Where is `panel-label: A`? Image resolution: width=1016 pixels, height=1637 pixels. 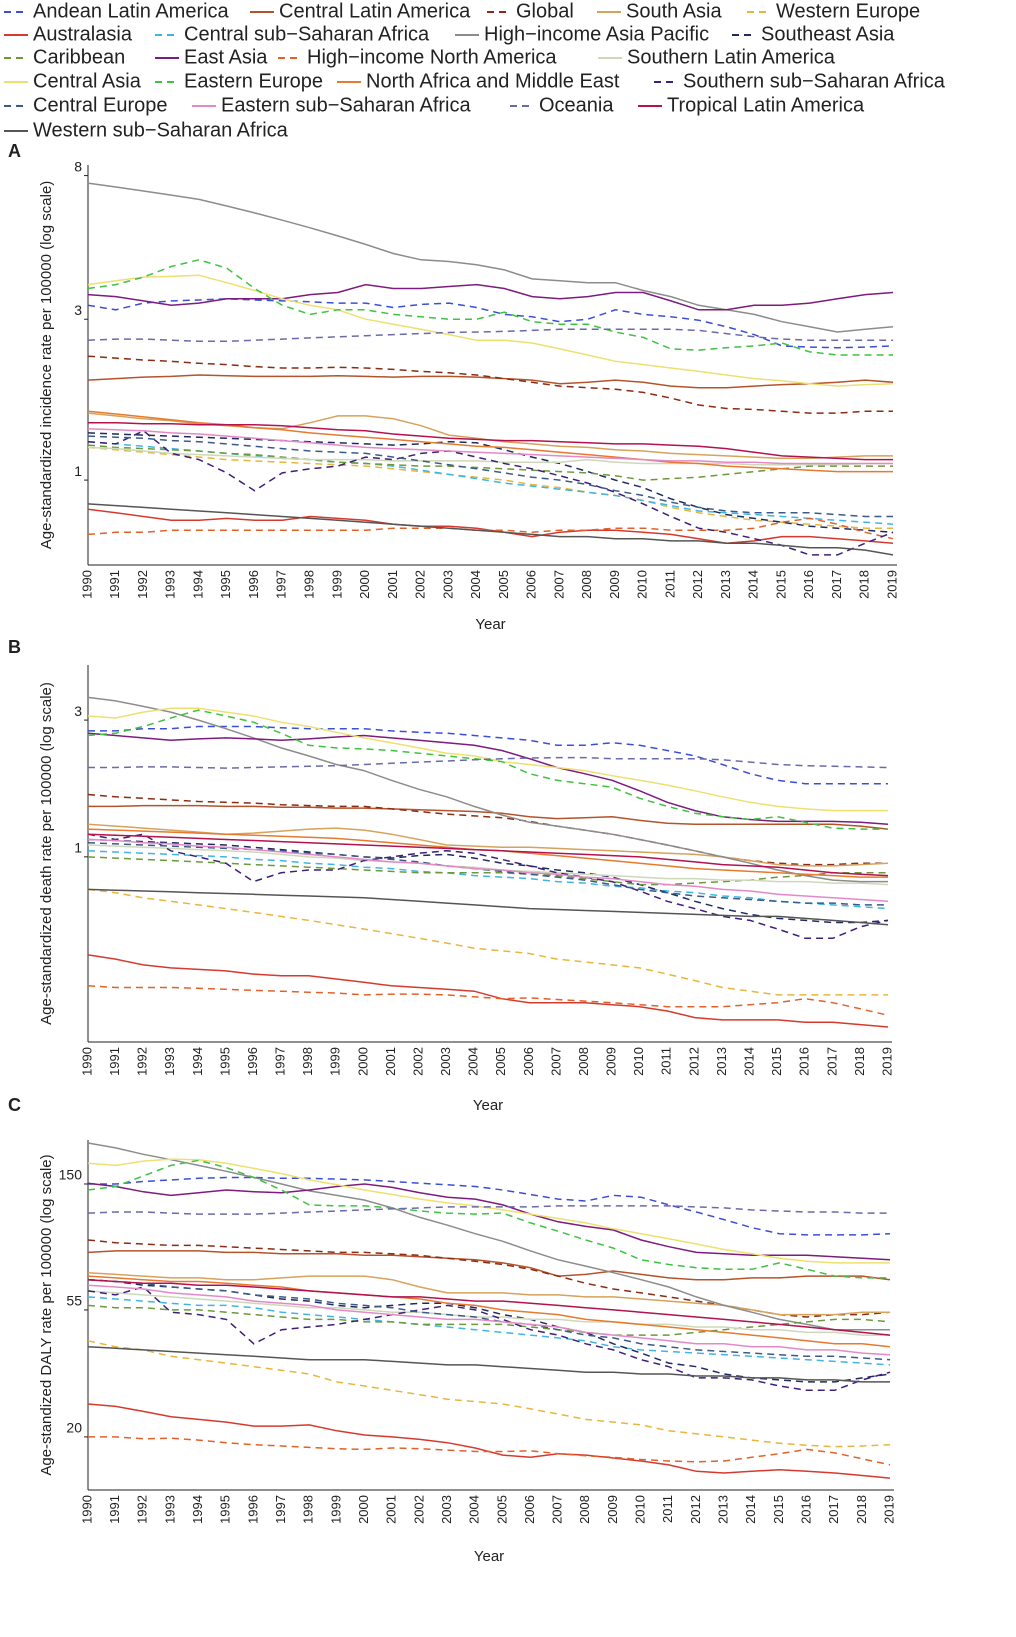 panel-label: A is located at coordinates (14, 151).